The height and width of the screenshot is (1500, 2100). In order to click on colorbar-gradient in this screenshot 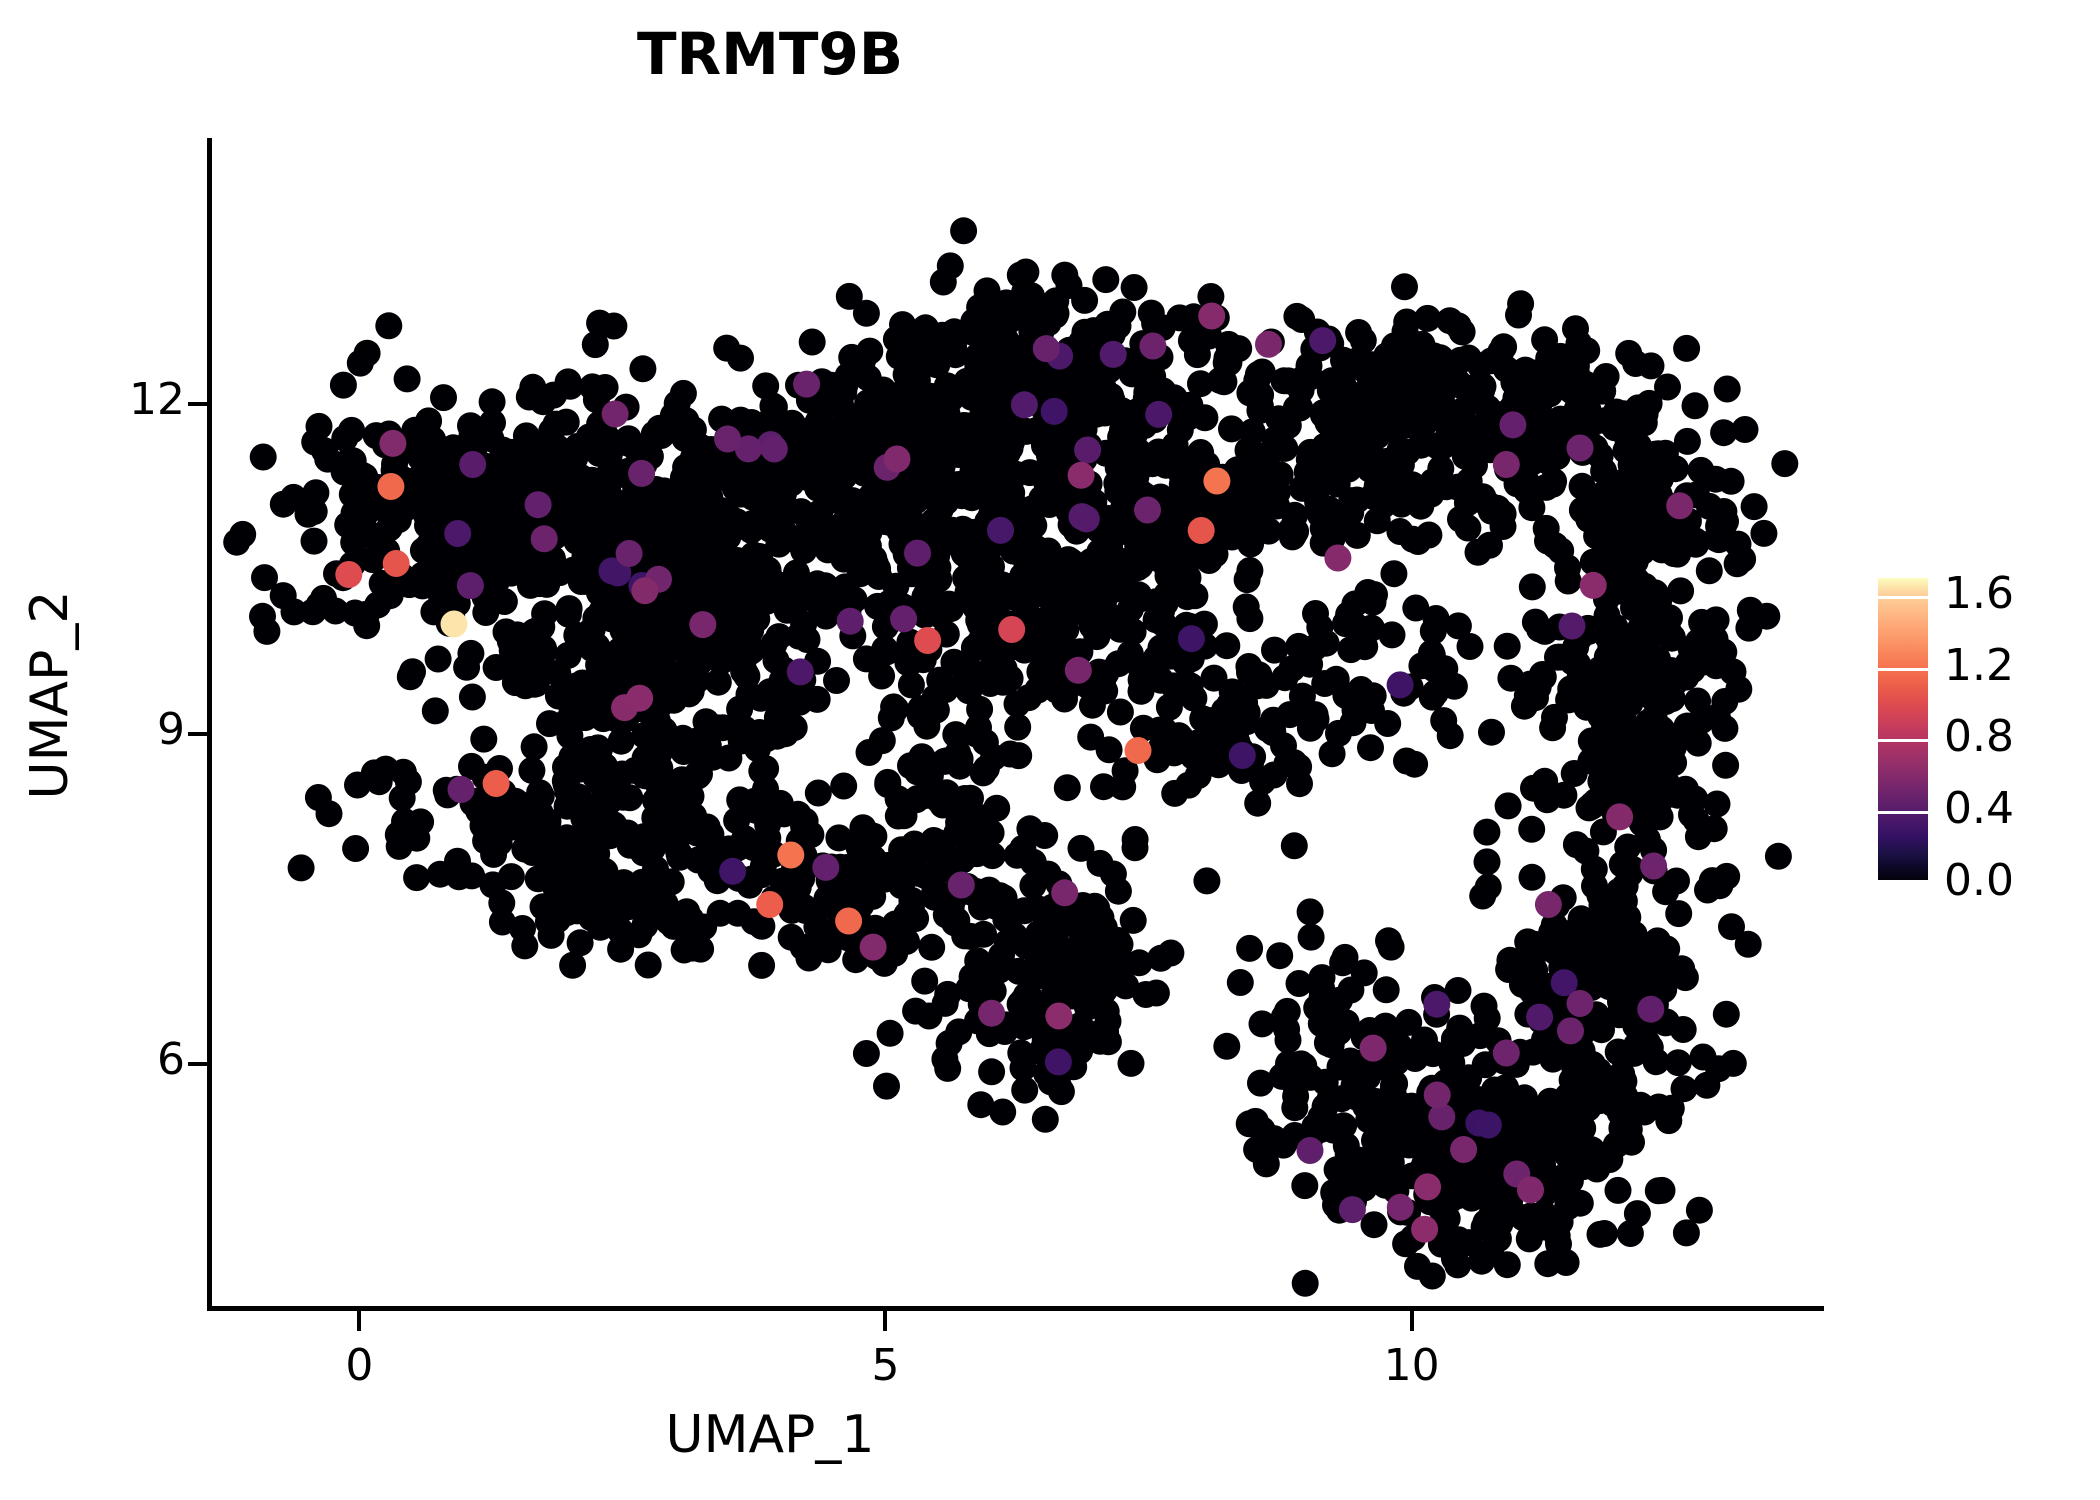, I will do `click(1903, 730)`.